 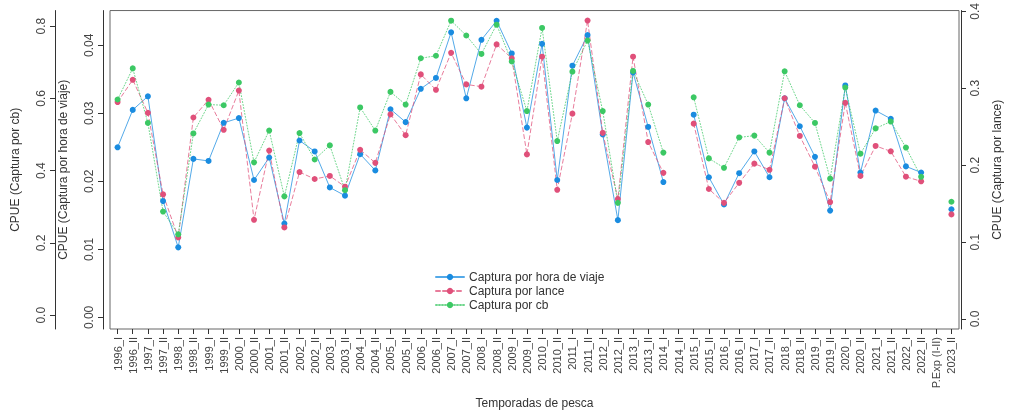 What do you see at coordinates (975, 88) in the screenshot?
I see `y2-tick-label: 0.3` at bounding box center [975, 88].